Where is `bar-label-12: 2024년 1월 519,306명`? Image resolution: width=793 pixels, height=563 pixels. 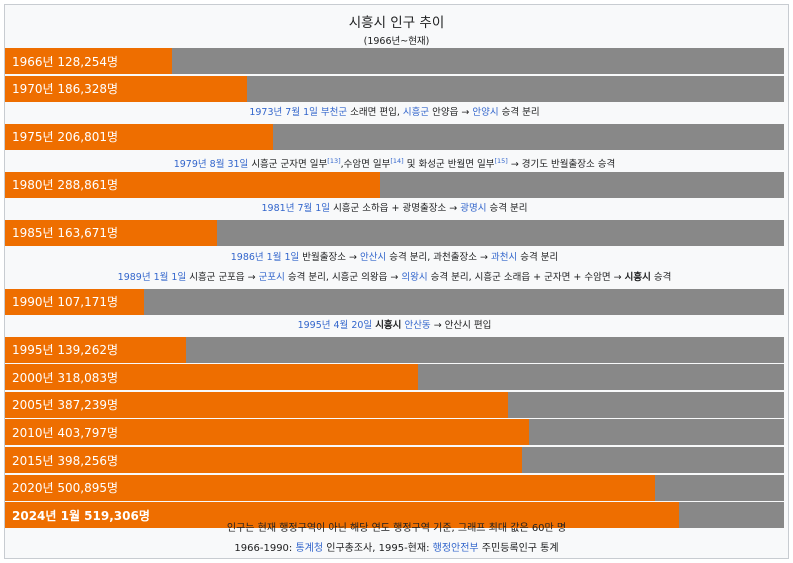
bar-label-12: 2024년 1월 519,306명 is located at coordinates (81, 515).